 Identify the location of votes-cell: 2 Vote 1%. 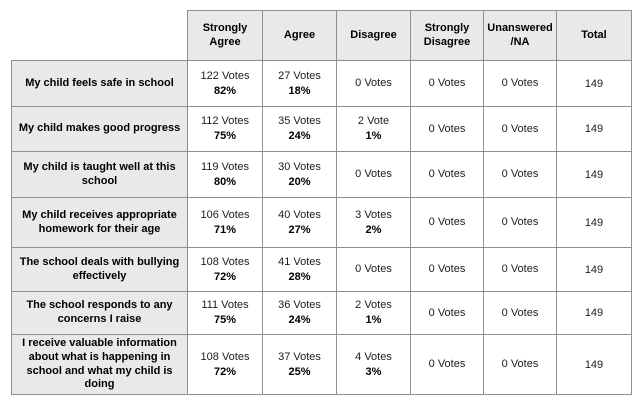
(373, 129).